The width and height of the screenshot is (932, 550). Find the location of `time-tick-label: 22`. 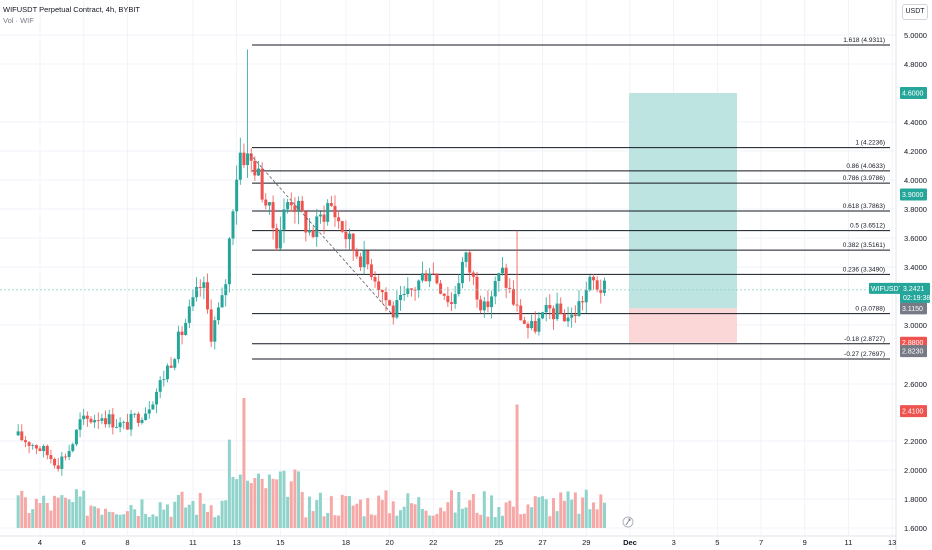

time-tick-label: 22 is located at coordinates (433, 542).